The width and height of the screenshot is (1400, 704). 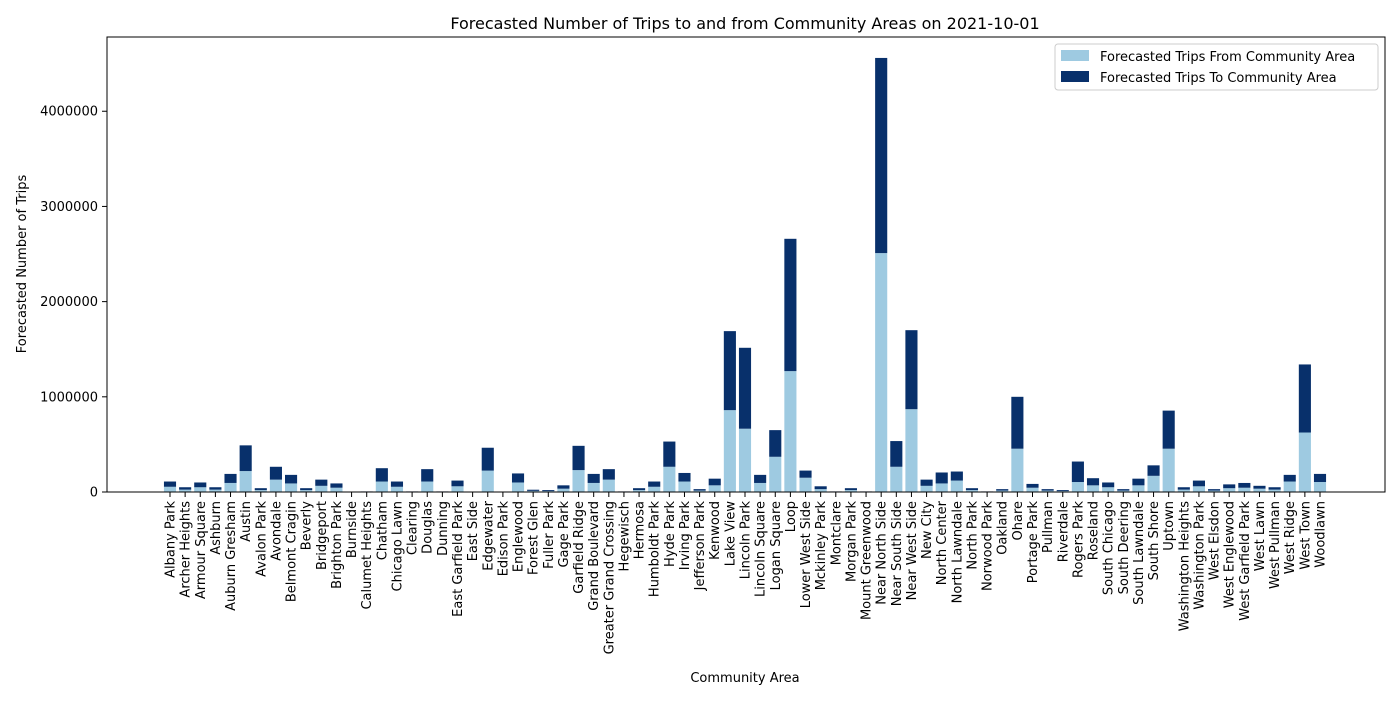 What do you see at coordinates (534, 538) in the screenshot?
I see `x-tick-label: Forest Glen` at bounding box center [534, 538].